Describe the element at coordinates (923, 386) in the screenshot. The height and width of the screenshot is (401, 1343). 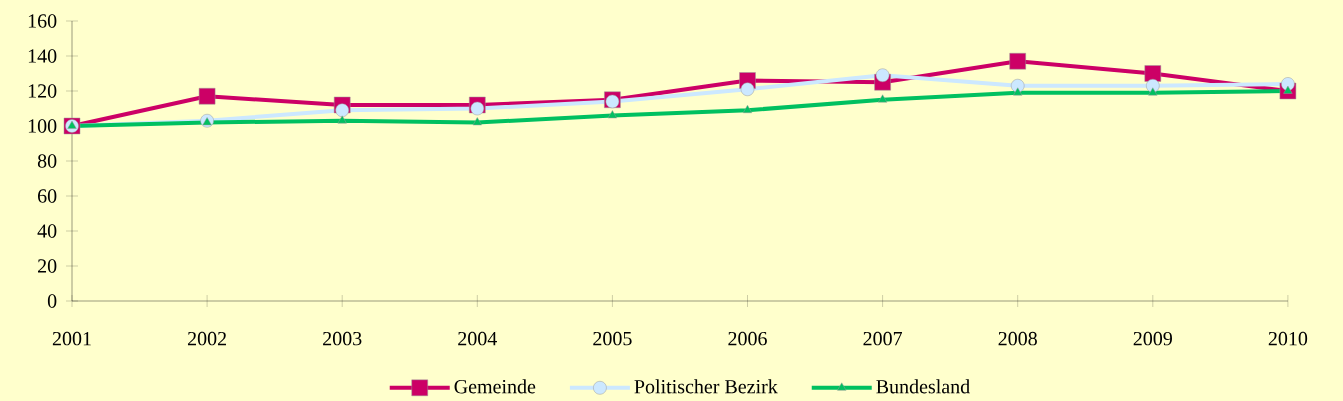
I see `legend-label: Bundesland` at that location.